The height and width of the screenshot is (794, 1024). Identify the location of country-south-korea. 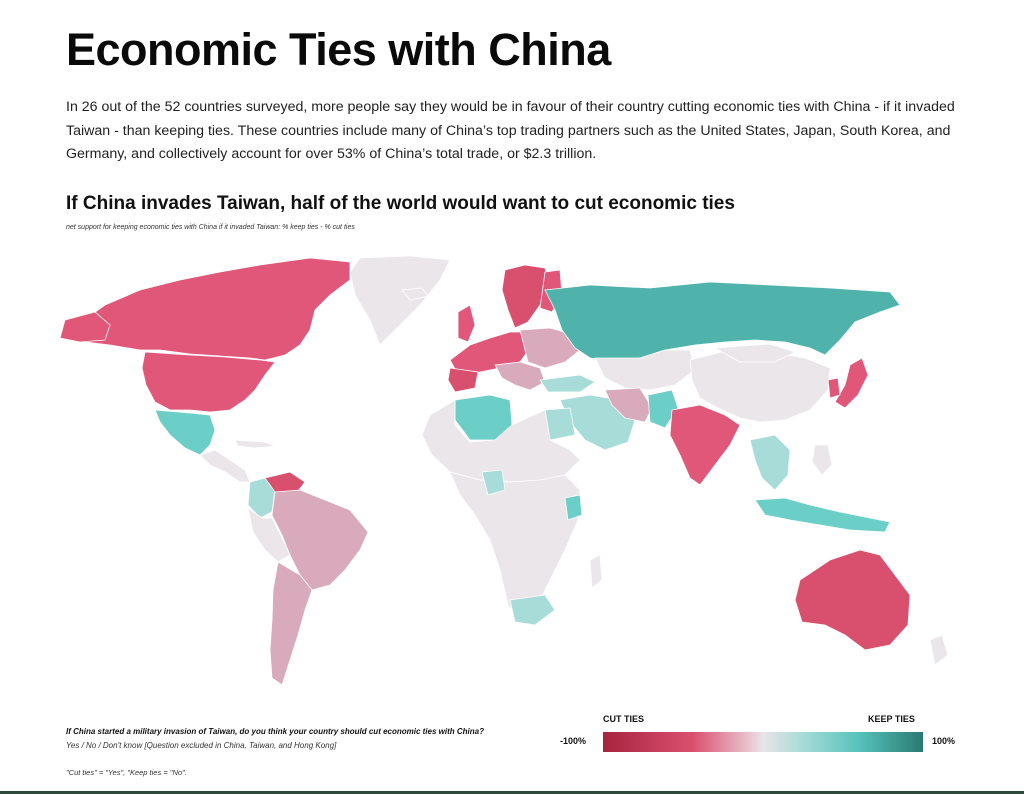
(834, 388).